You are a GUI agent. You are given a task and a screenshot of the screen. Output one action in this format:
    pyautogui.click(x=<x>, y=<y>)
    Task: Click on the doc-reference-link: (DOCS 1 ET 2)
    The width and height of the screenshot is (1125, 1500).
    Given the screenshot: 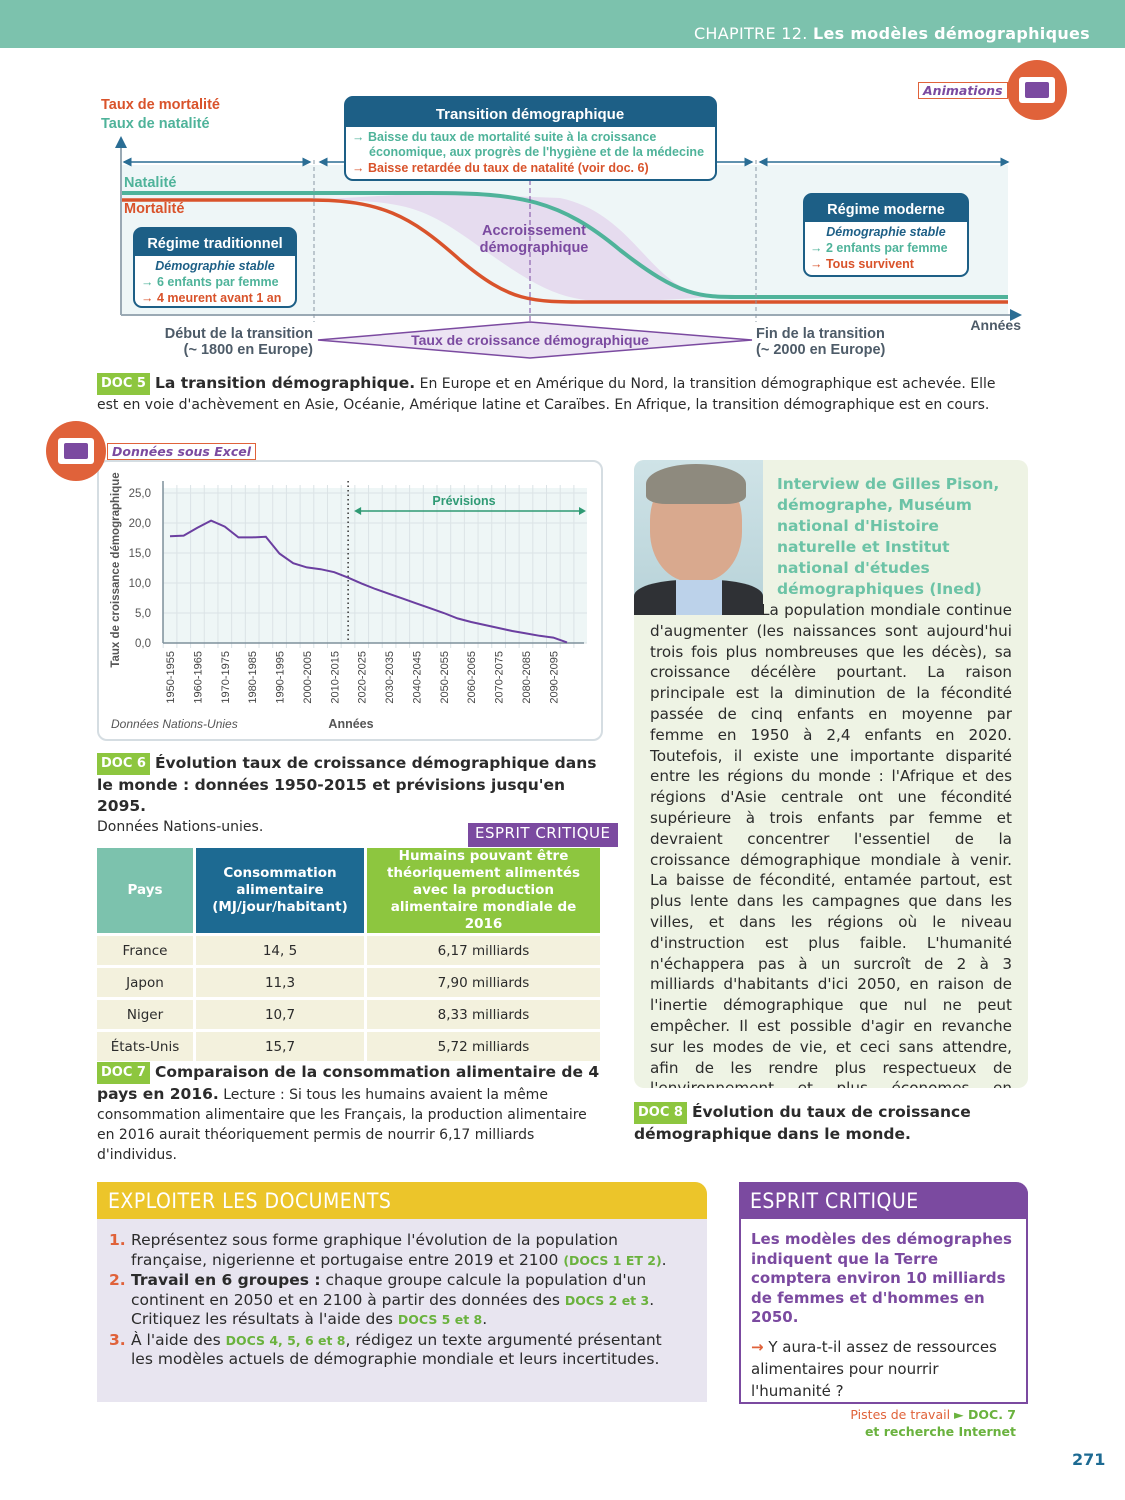 What is the action you would take?
    pyautogui.click(x=612, y=1260)
    